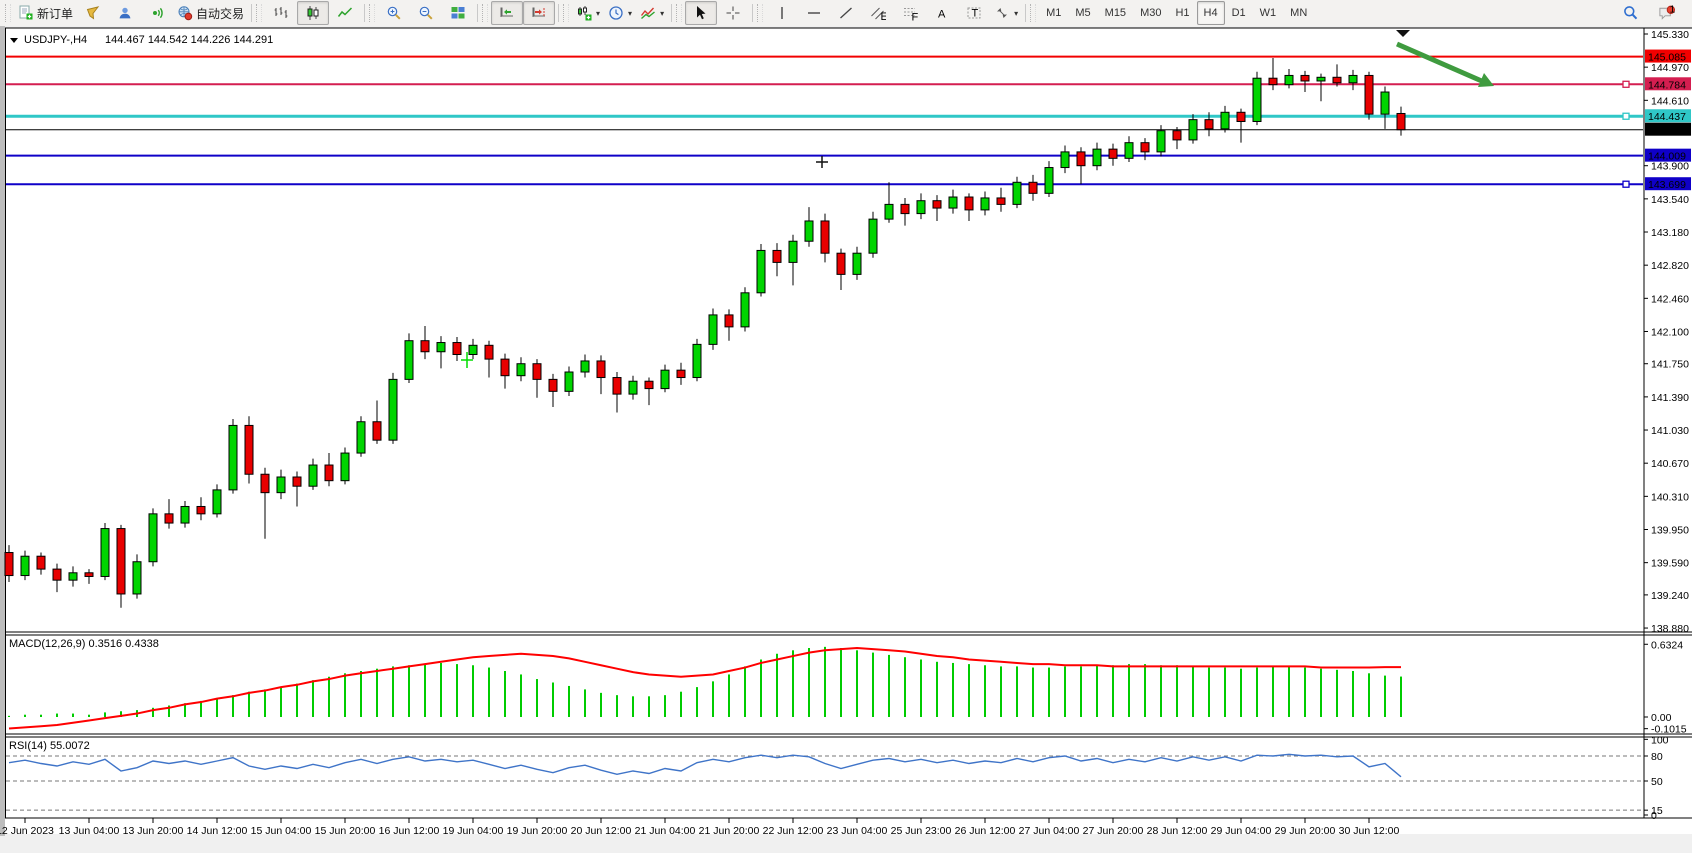 Image resolution: width=1692 pixels, height=853 pixels. Describe the element at coordinates (1670, 233) in the screenshot. I see `price-tick-label: 143.180` at that location.